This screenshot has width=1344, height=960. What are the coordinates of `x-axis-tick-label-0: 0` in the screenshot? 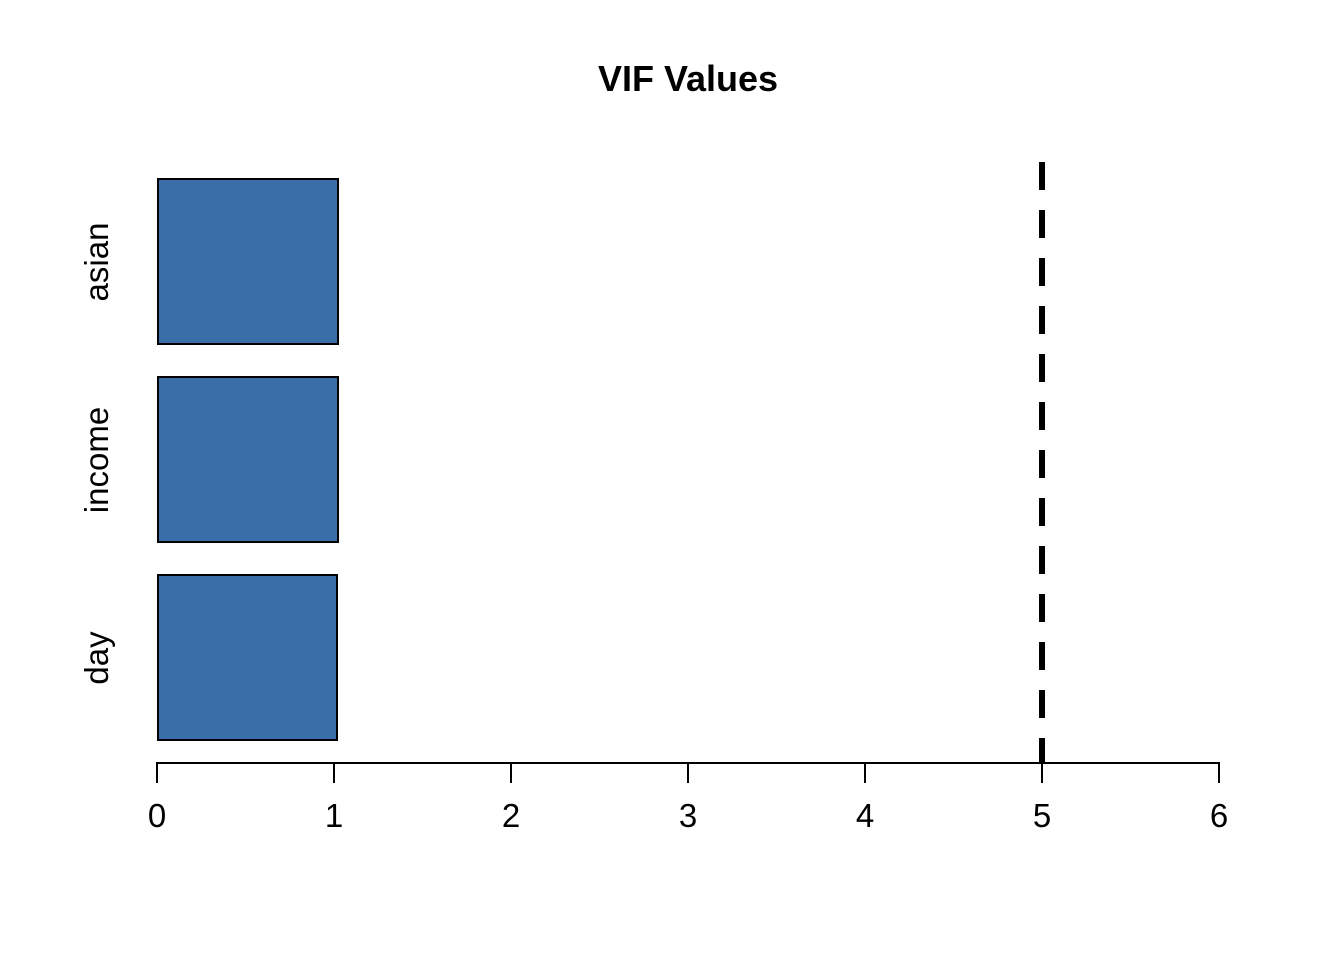 It's located at (157, 815).